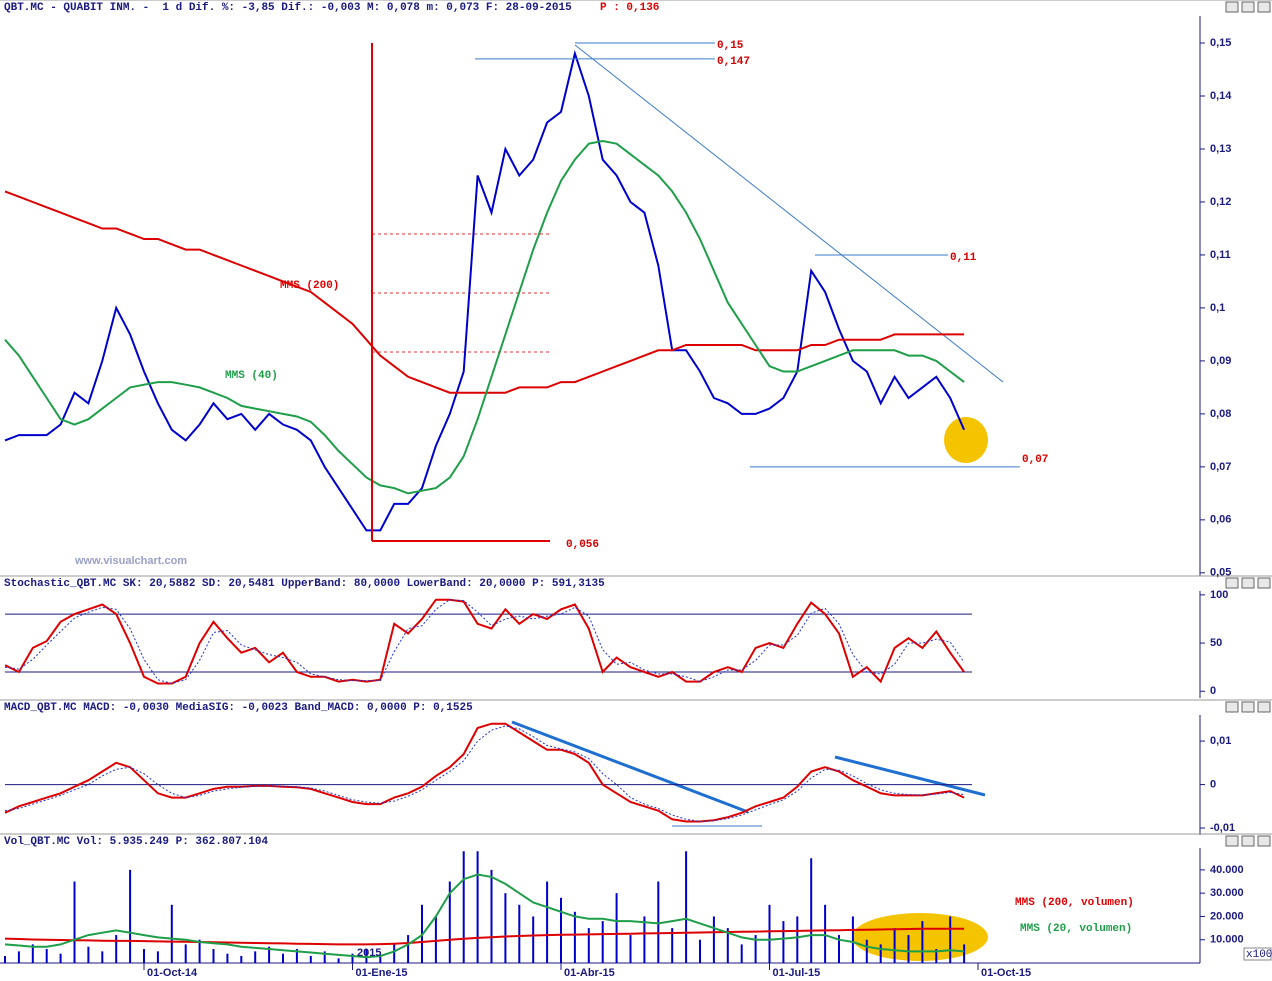 The image size is (1272, 981). Describe the element at coordinates (1220, 741) in the screenshot. I see `y-tick-label: 0,01` at that location.